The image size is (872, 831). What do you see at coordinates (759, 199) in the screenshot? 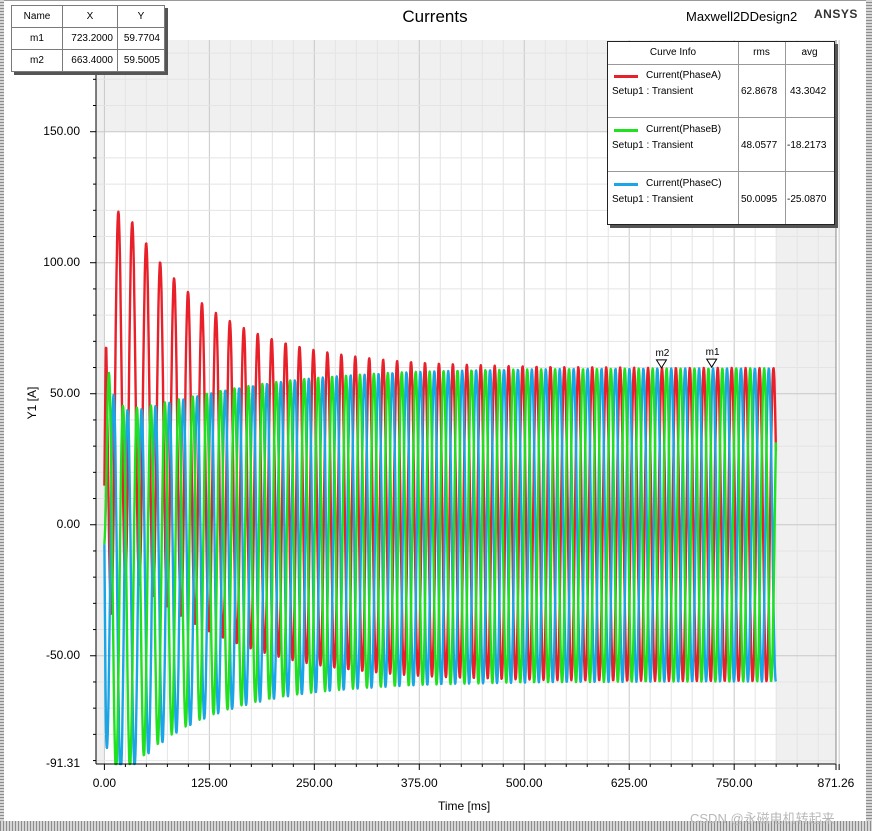
I see `legend-rms: 50.0095` at bounding box center [759, 199].